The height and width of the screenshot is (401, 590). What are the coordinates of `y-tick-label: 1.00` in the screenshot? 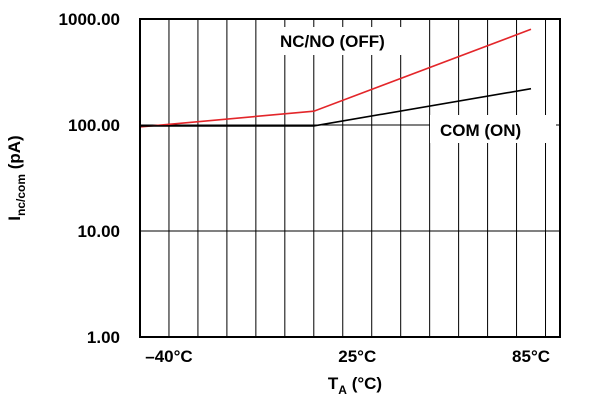 It's located at (103, 337).